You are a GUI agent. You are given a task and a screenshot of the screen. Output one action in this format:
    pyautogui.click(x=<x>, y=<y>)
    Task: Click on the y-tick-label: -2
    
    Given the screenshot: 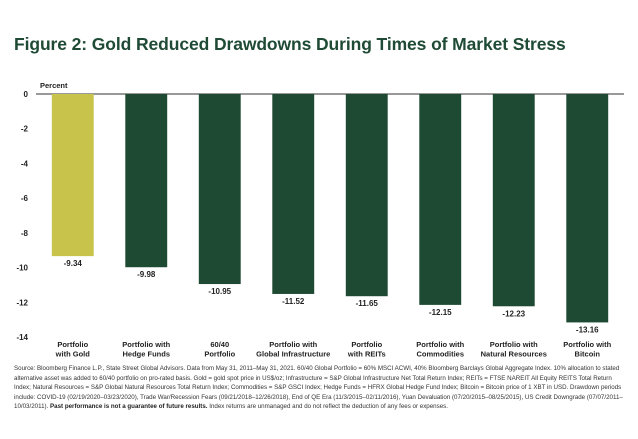 What is the action you would take?
    pyautogui.click(x=25, y=129)
    